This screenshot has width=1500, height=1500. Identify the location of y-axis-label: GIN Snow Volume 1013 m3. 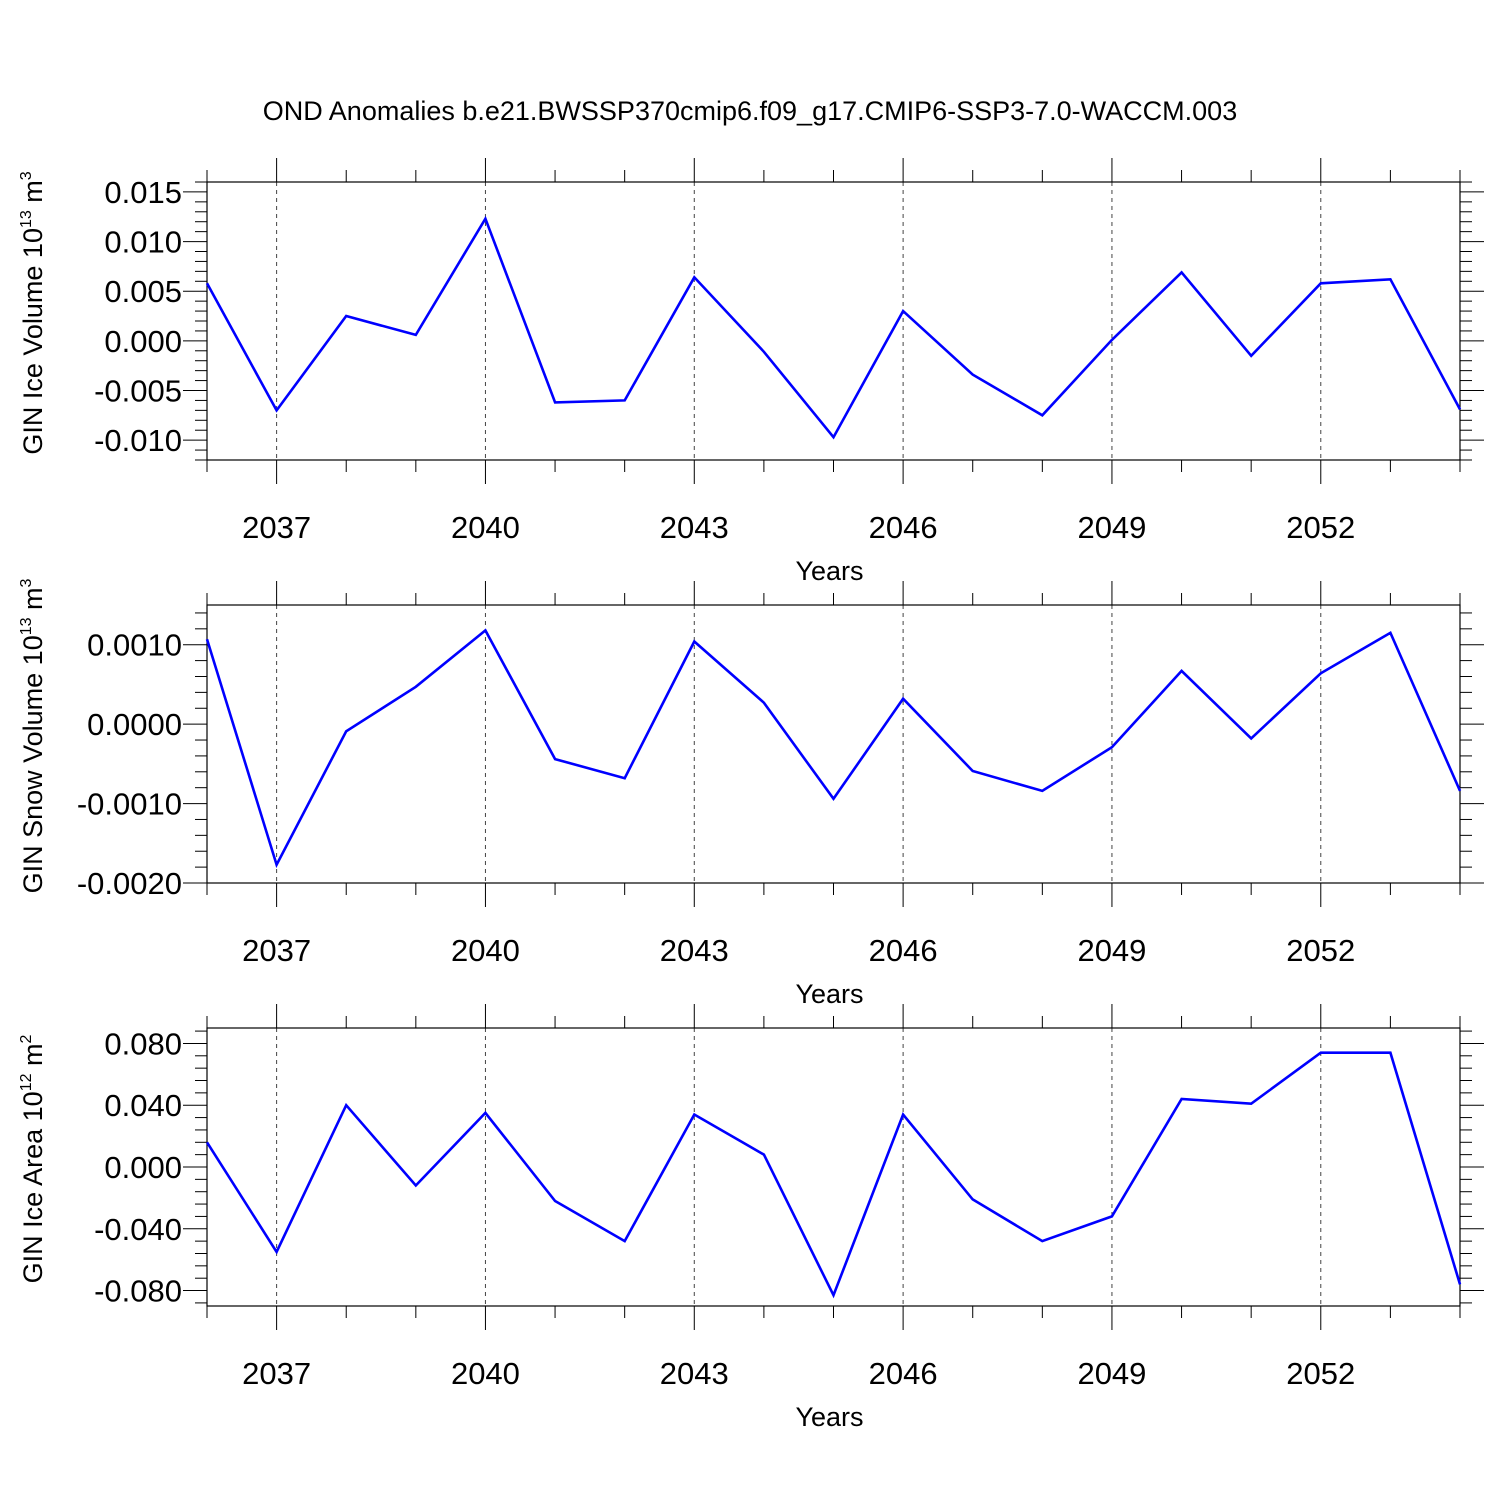
(33, 735).